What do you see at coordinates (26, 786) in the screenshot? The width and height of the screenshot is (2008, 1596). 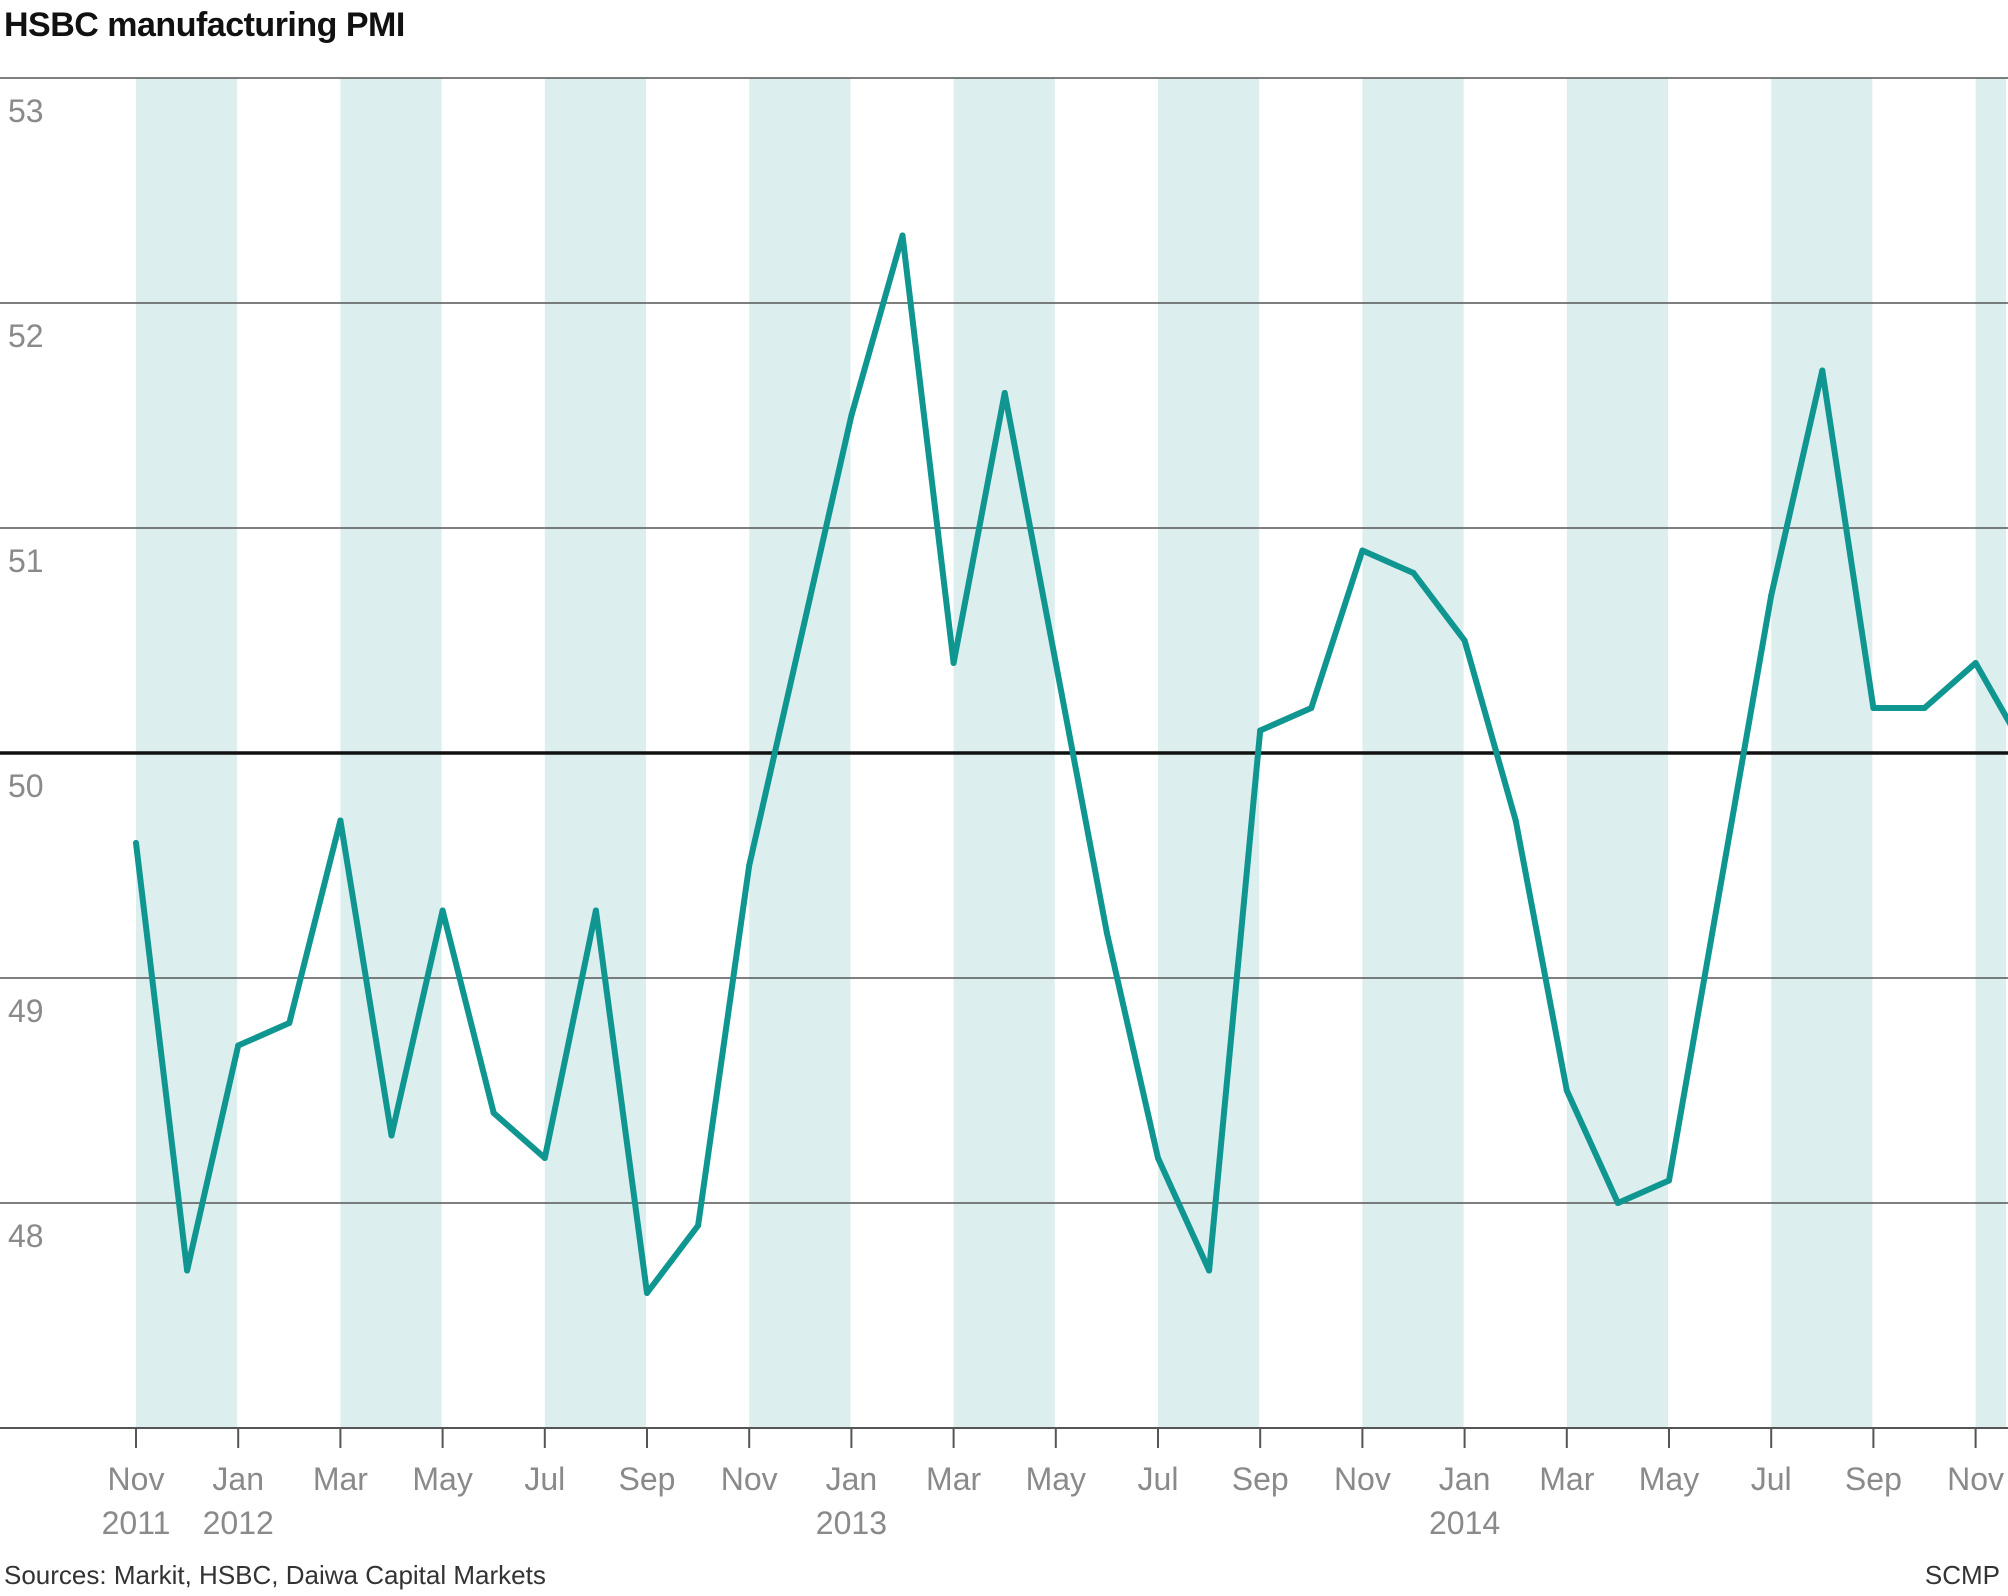 I see `y-tick-label: 50` at bounding box center [26, 786].